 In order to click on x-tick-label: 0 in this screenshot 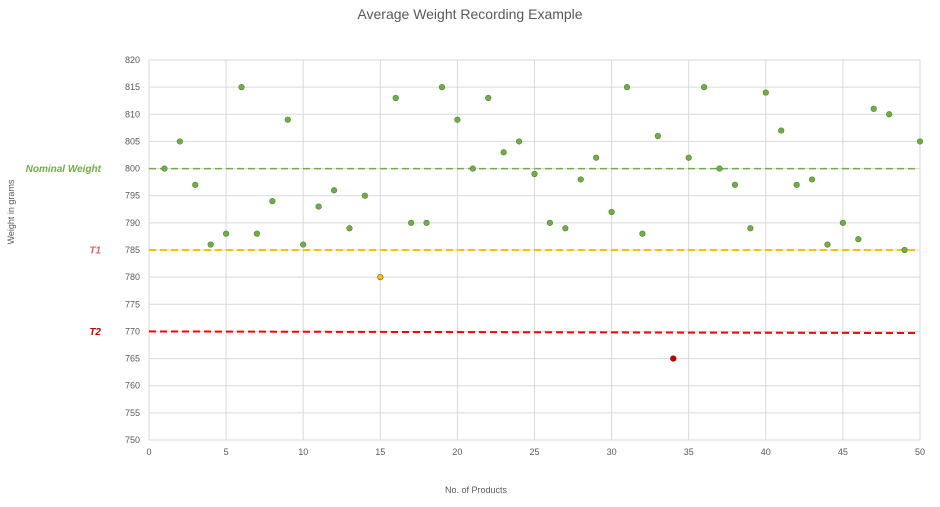, I will do `click(148, 452)`.